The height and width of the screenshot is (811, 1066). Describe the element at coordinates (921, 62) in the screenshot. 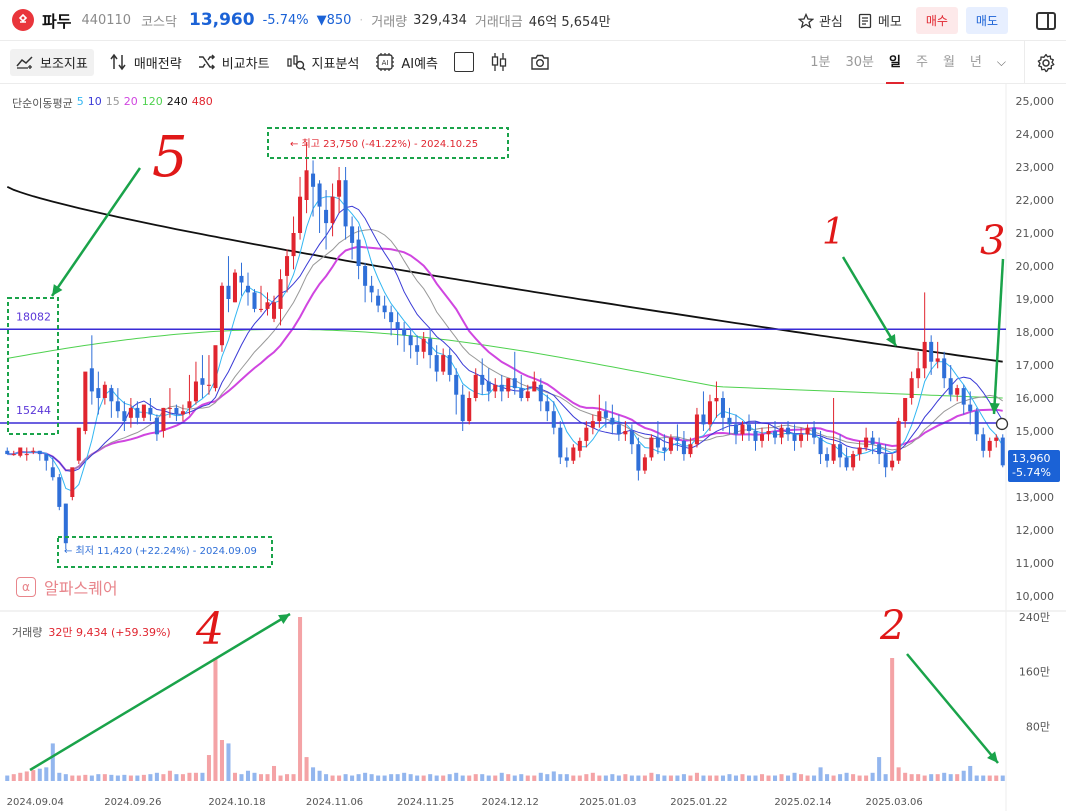

I see `period-week: 주` at that location.